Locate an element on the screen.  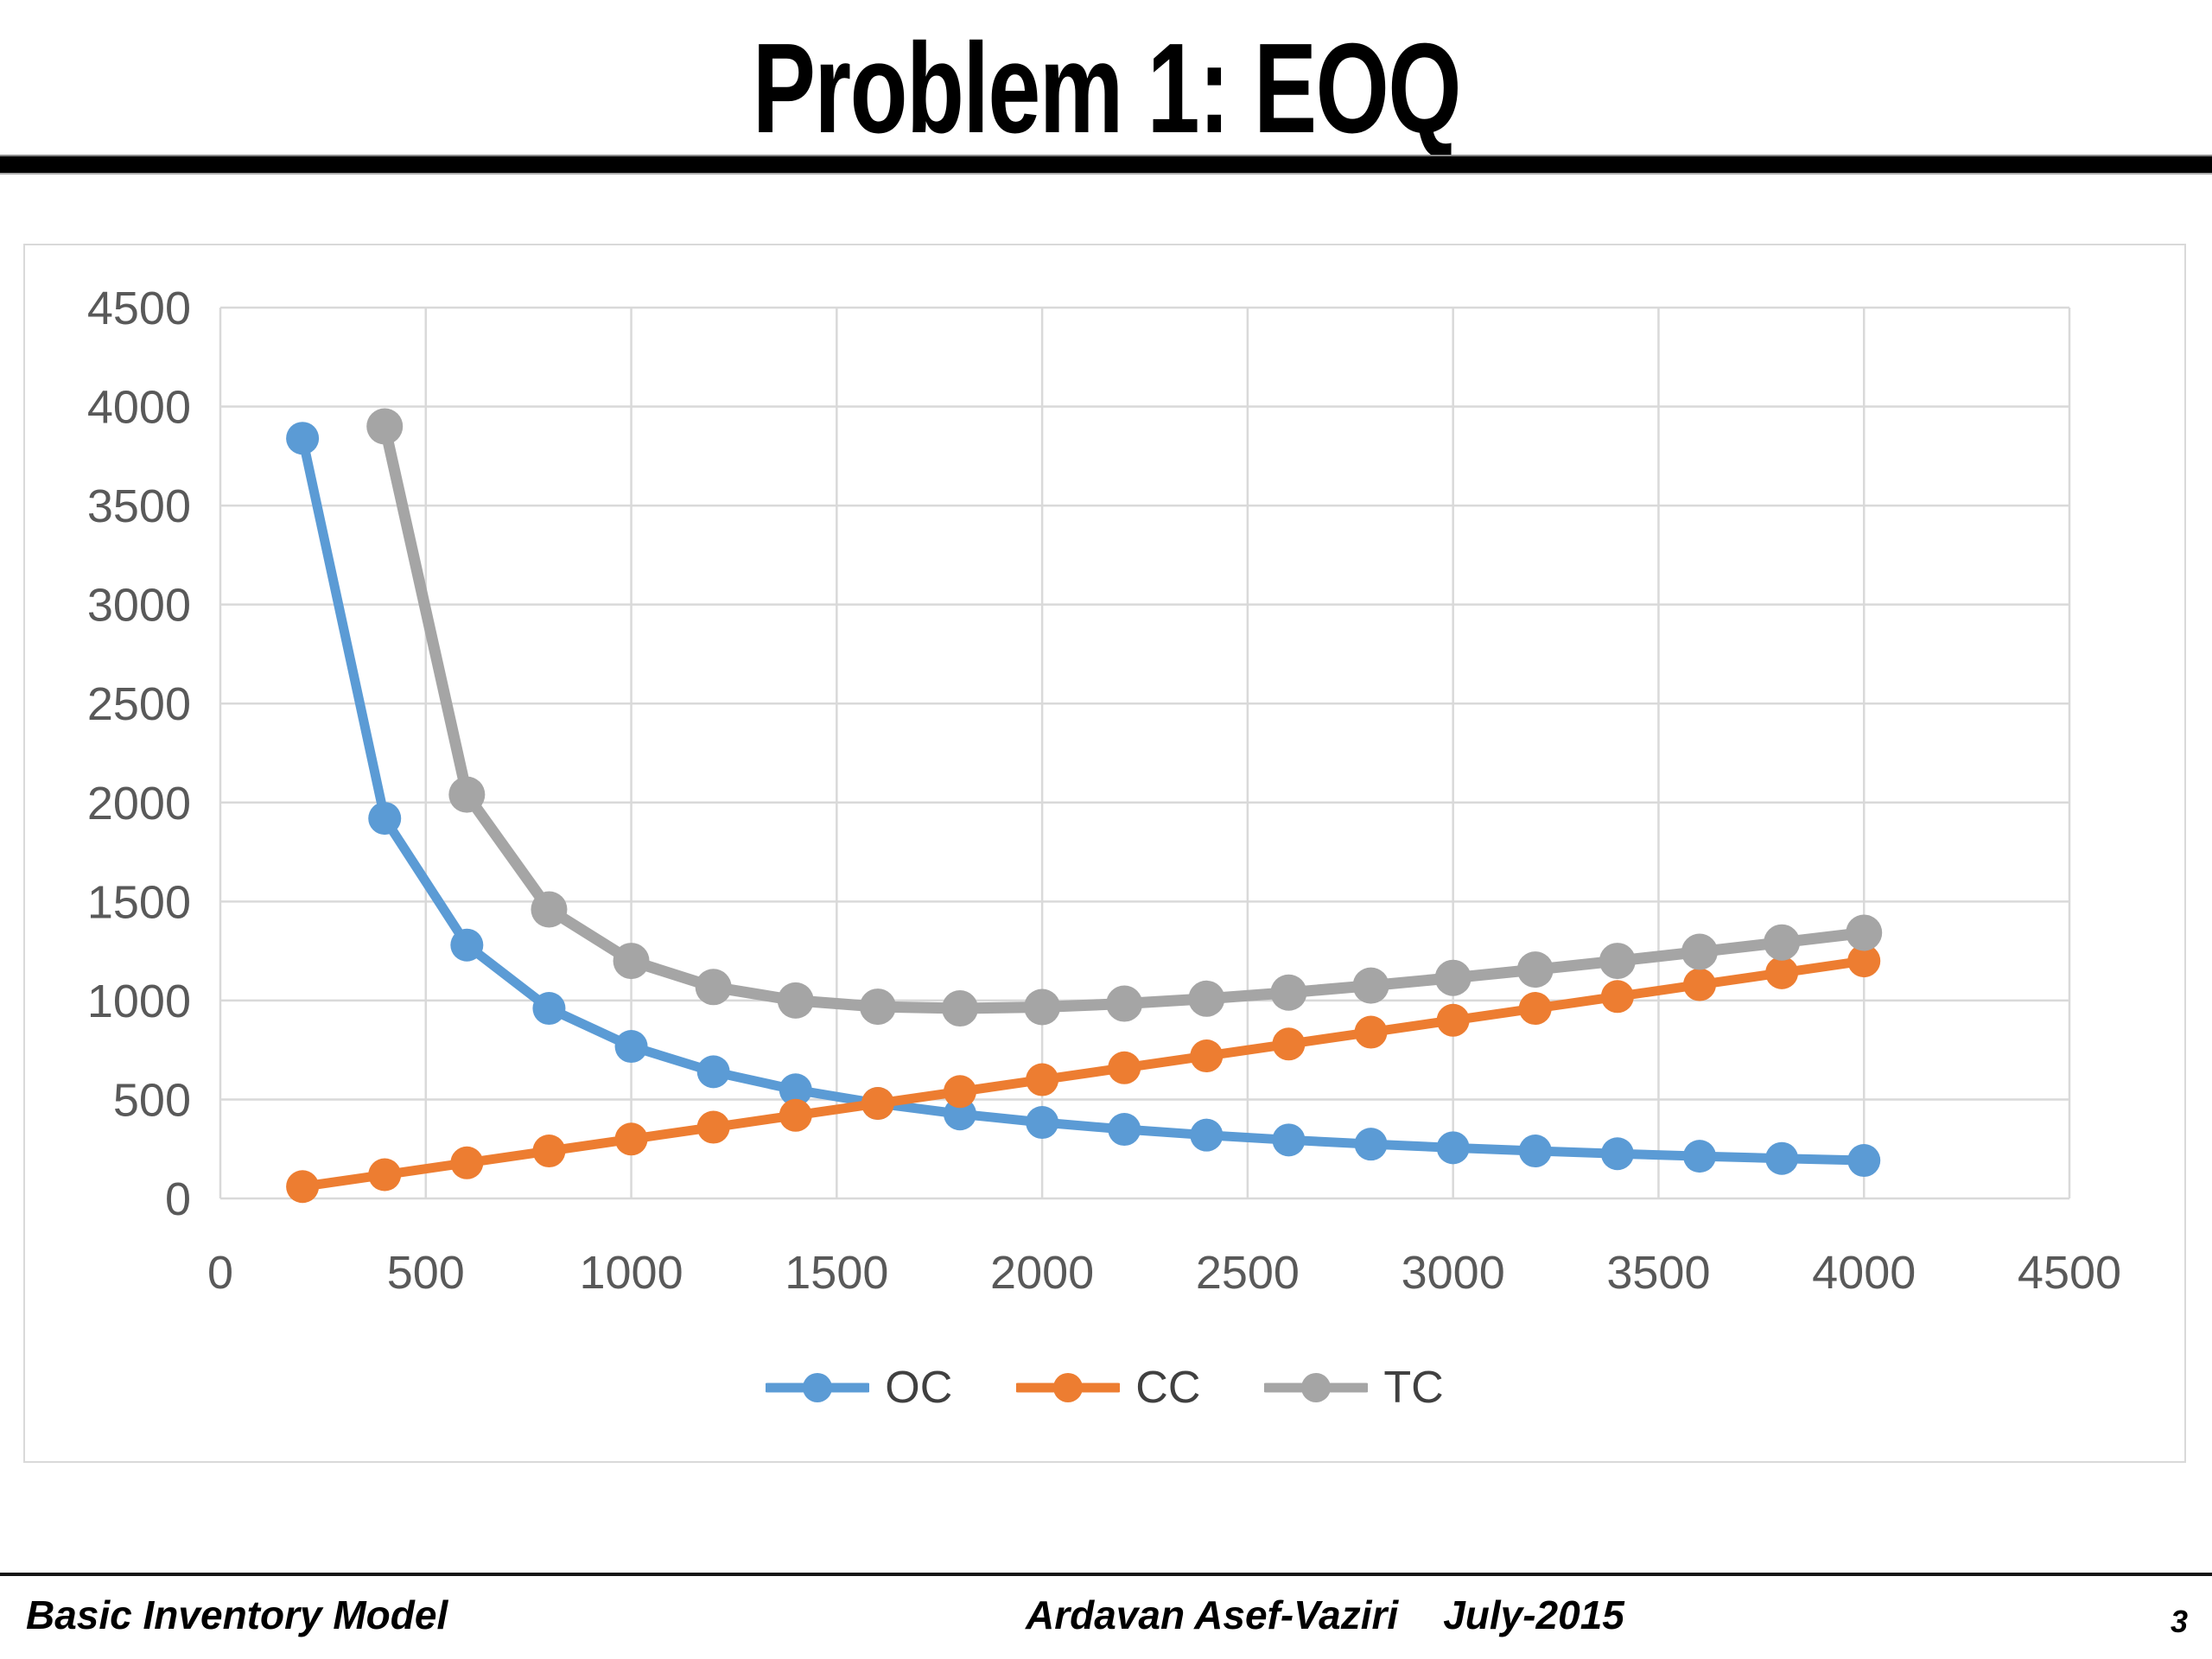
footer-author: Ardavan Asef-Vaziri is located at coordinates (1212, 1614).